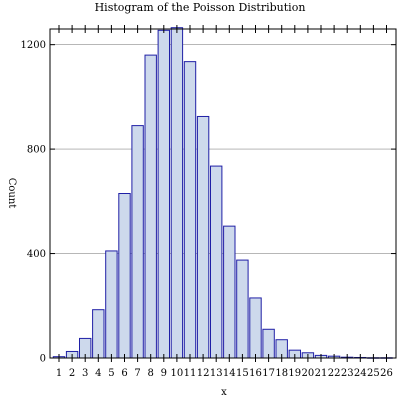  Describe the element at coordinates (373, 373) in the screenshot. I see `x-tick-label: 25` at that location.